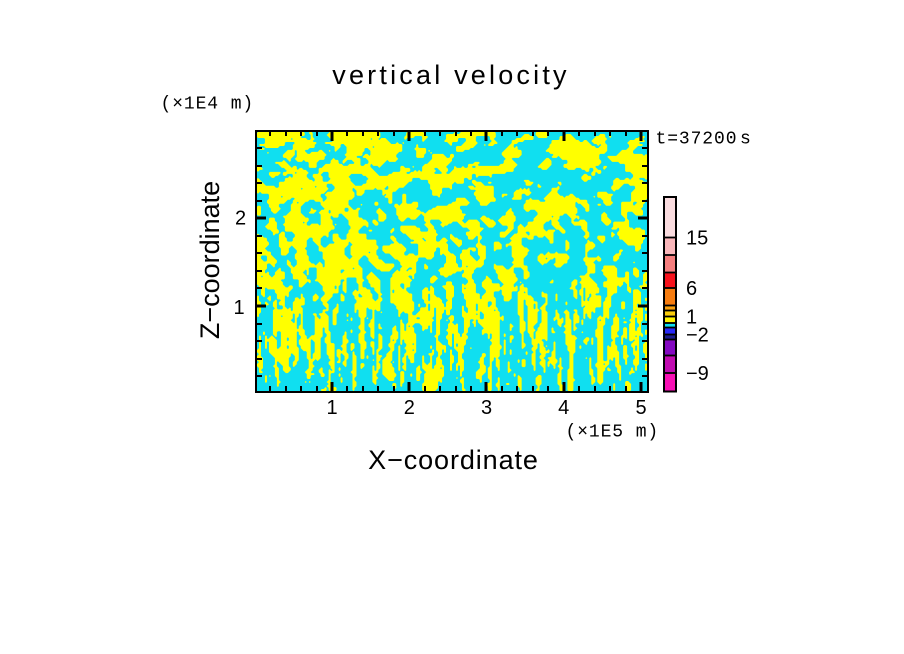 The width and height of the screenshot is (904, 654). What do you see at coordinates (563, 408) in the screenshot?
I see `svg-text: 4` at bounding box center [563, 408].